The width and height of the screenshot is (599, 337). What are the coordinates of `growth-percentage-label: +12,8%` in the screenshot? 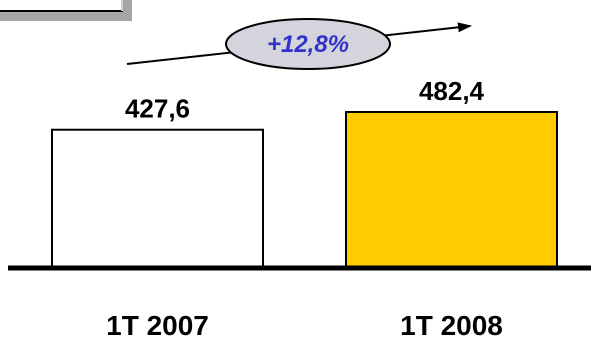 It's located at (308, 44).